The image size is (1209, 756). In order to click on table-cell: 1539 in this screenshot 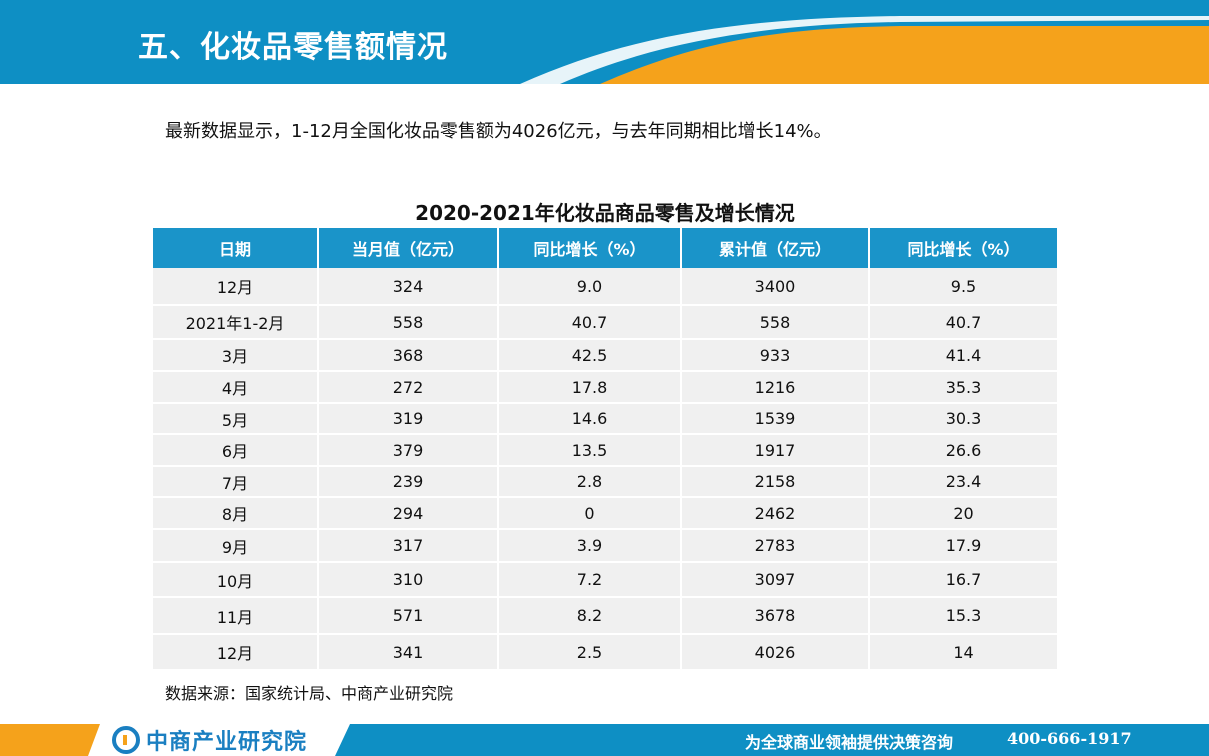, I will do `click(775, 419)`.